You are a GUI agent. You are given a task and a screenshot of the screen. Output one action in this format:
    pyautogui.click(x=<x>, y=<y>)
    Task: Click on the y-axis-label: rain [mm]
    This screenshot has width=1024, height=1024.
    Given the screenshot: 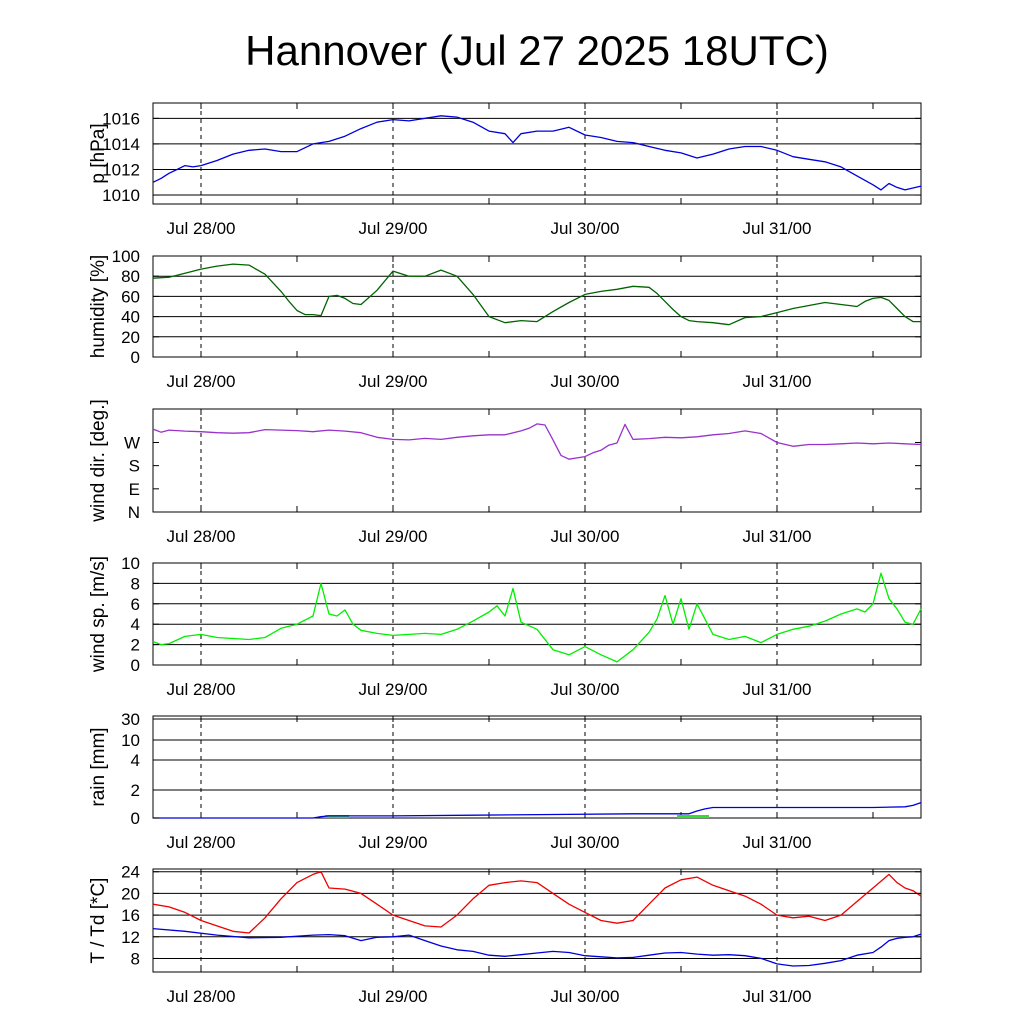 What is the action you would take?
    pyautogui.click(x=98, y=766)
    